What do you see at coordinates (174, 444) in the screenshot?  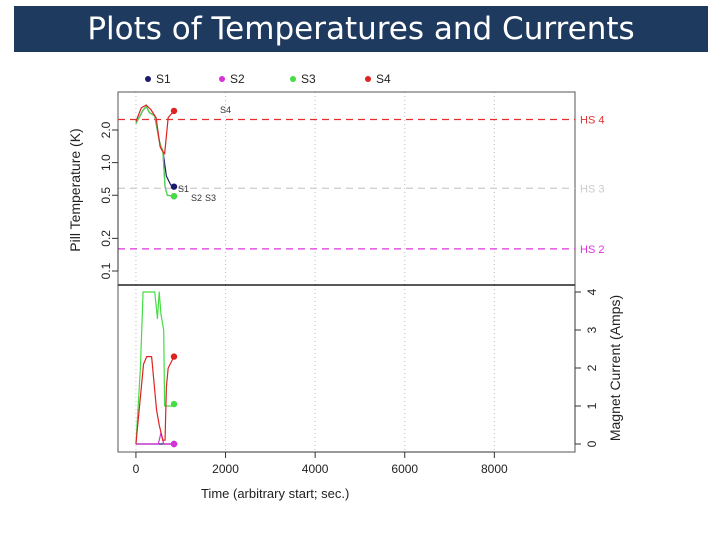 I see `current-endpoint-s2` at bounding box center [174, 444].